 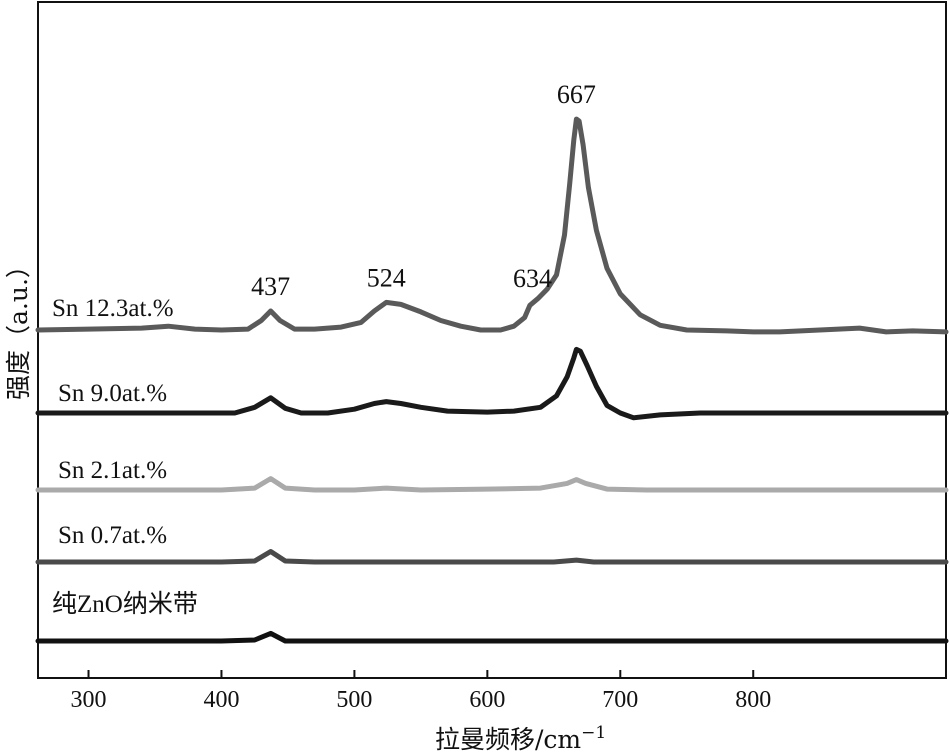 I want to click on x-axis-title-superscript: −1, so click(x=593, y=733).